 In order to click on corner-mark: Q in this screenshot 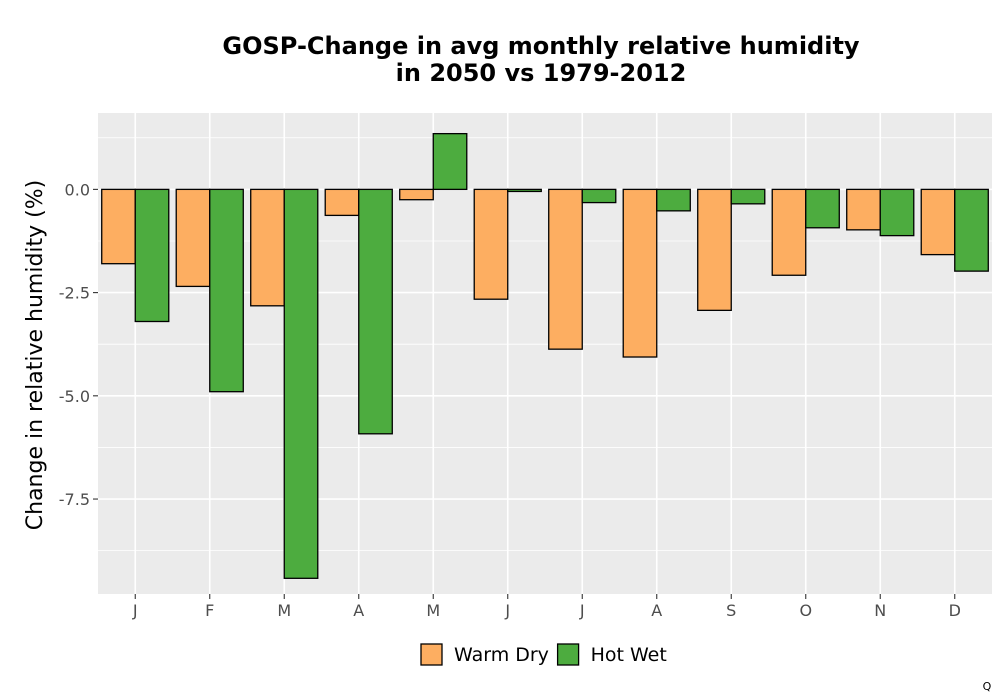, I will do `click(987, 686)`.